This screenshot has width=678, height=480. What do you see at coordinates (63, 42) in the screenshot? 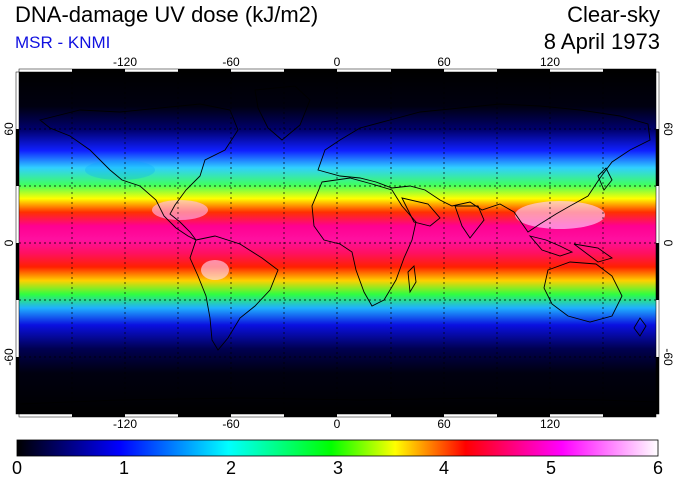
I see `source-label: MSR - KNMI` at bounding box center [63, 42].